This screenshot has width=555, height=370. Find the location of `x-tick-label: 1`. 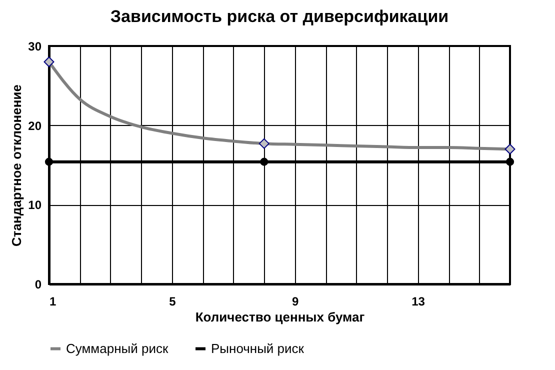

x-tick-label: 1 is located at coordinates (53, 301).